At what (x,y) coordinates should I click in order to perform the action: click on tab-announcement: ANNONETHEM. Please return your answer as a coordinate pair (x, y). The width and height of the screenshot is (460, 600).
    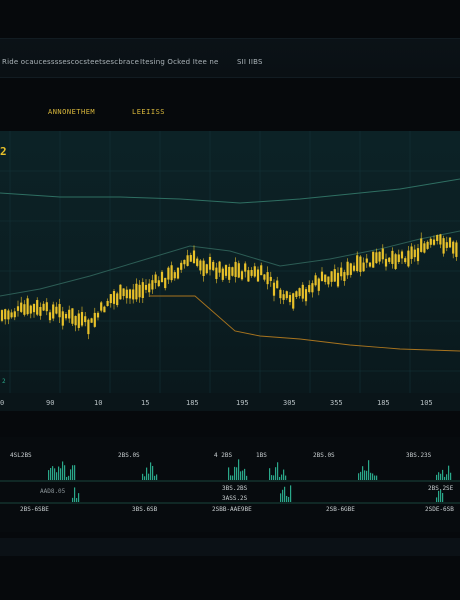
    Looking at the image, I should click on (72, 112).